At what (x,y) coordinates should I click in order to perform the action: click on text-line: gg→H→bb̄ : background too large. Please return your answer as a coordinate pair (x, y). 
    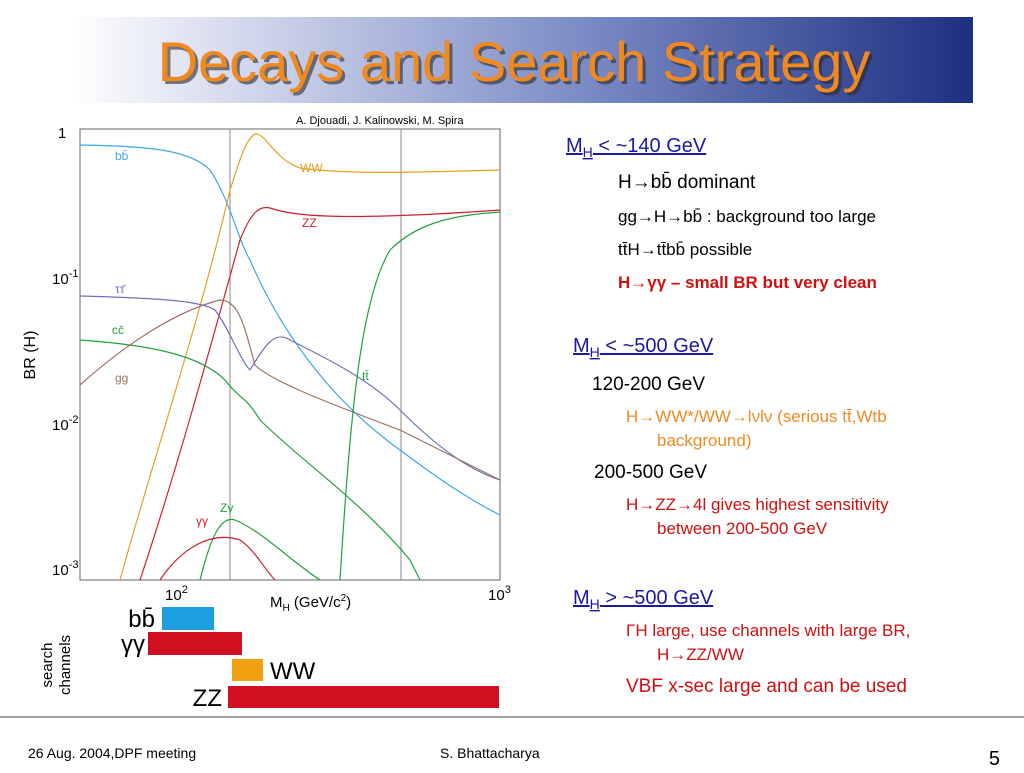
    Looking at the image, I should click on (747, 216).